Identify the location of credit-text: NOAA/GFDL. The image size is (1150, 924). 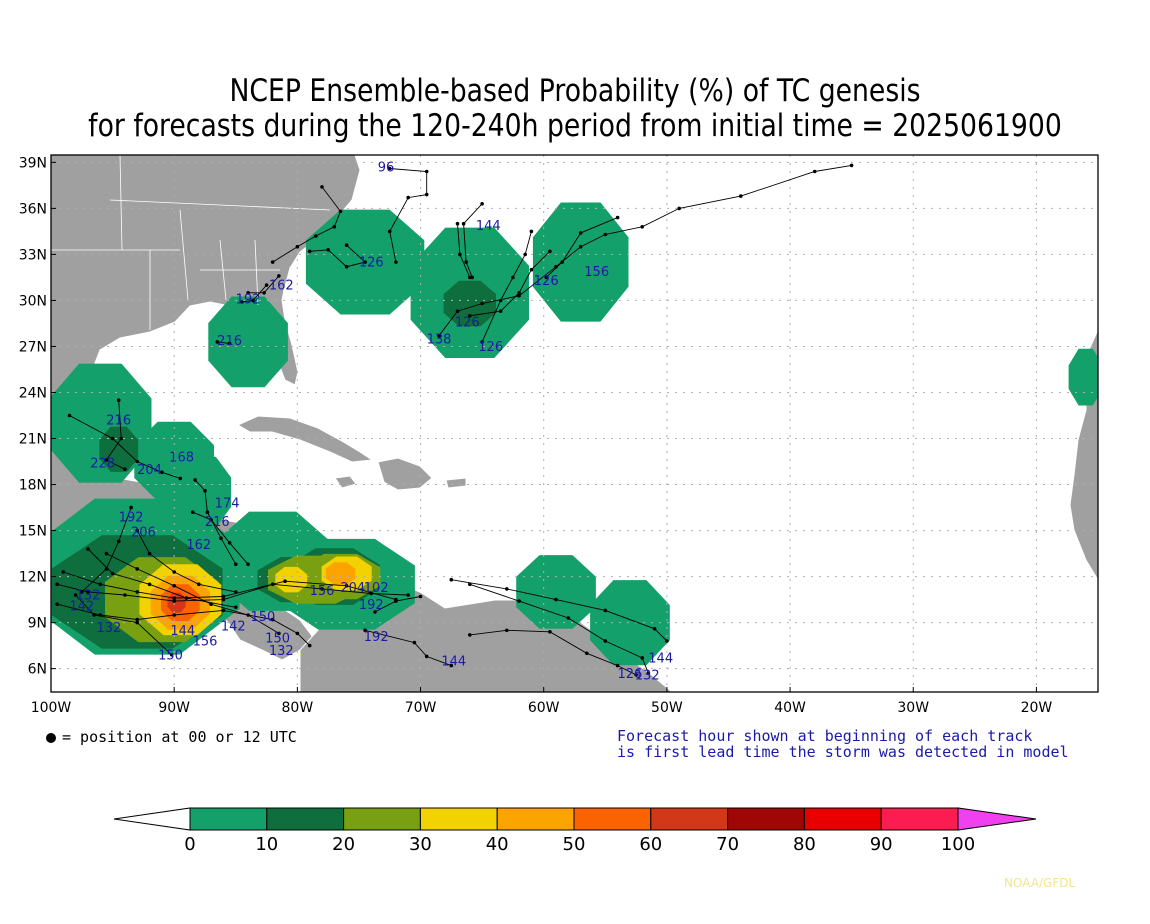
(1040, 883).